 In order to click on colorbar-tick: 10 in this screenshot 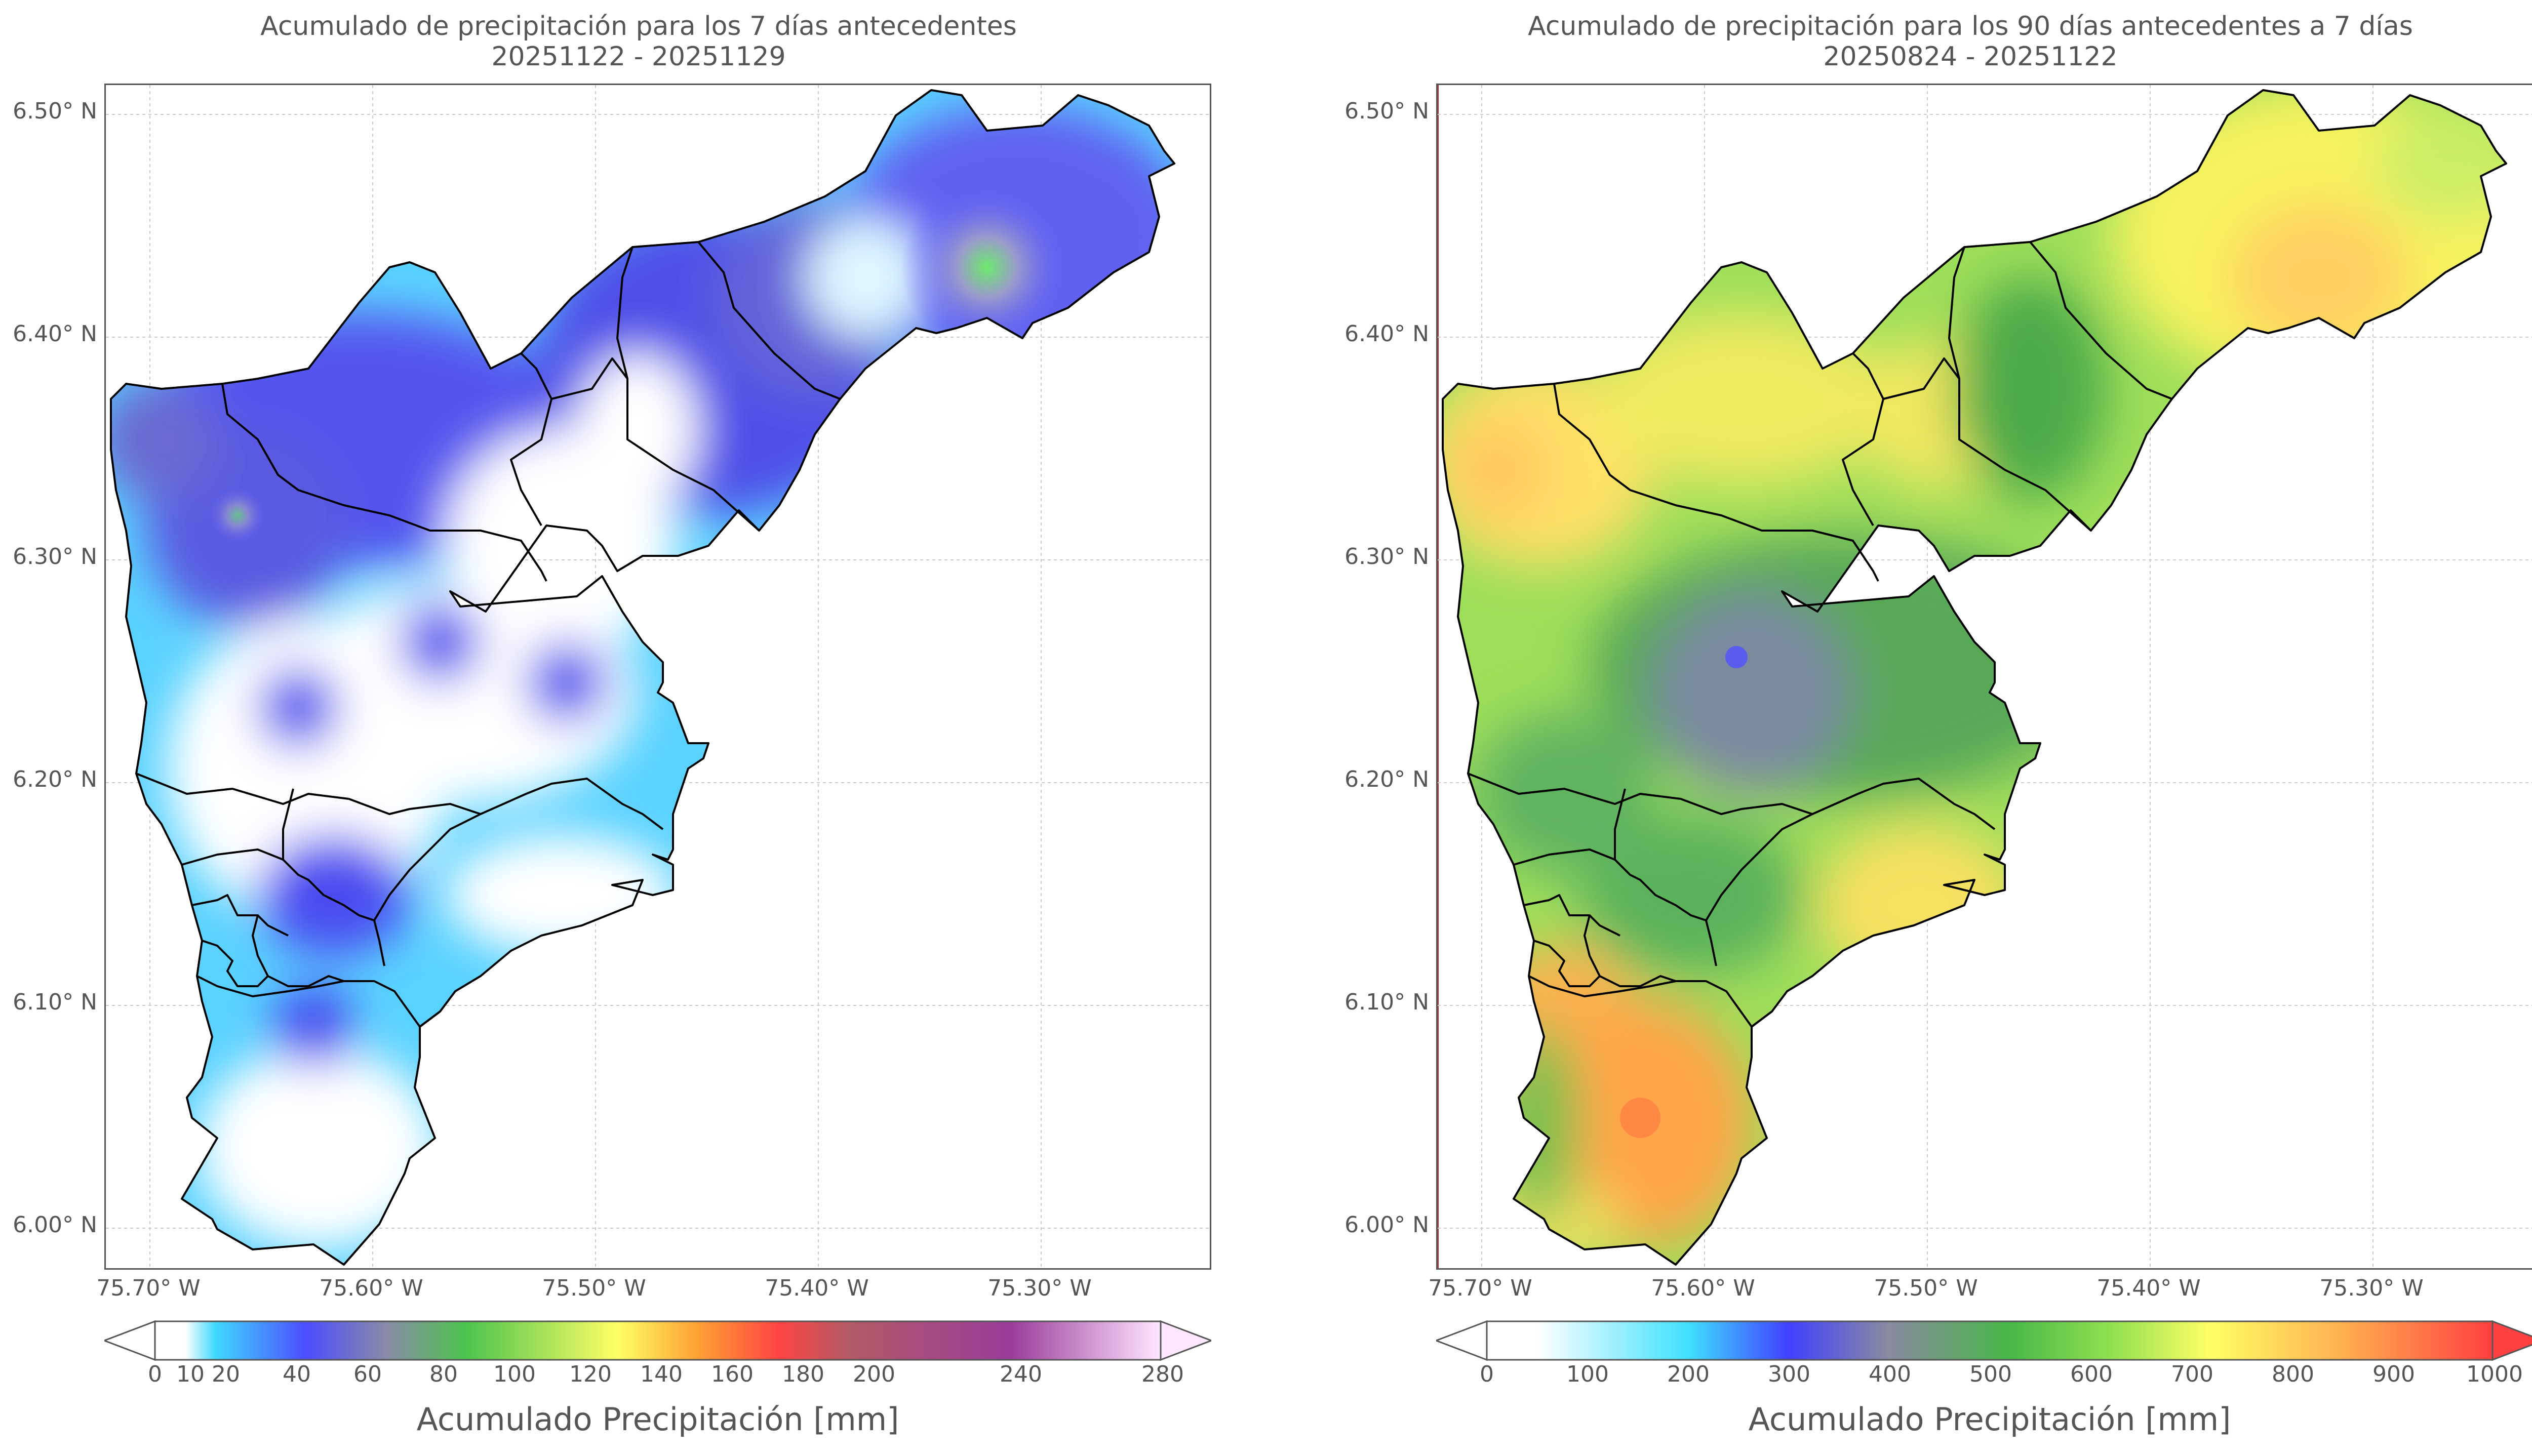, I will do `click(190, 1374)`.